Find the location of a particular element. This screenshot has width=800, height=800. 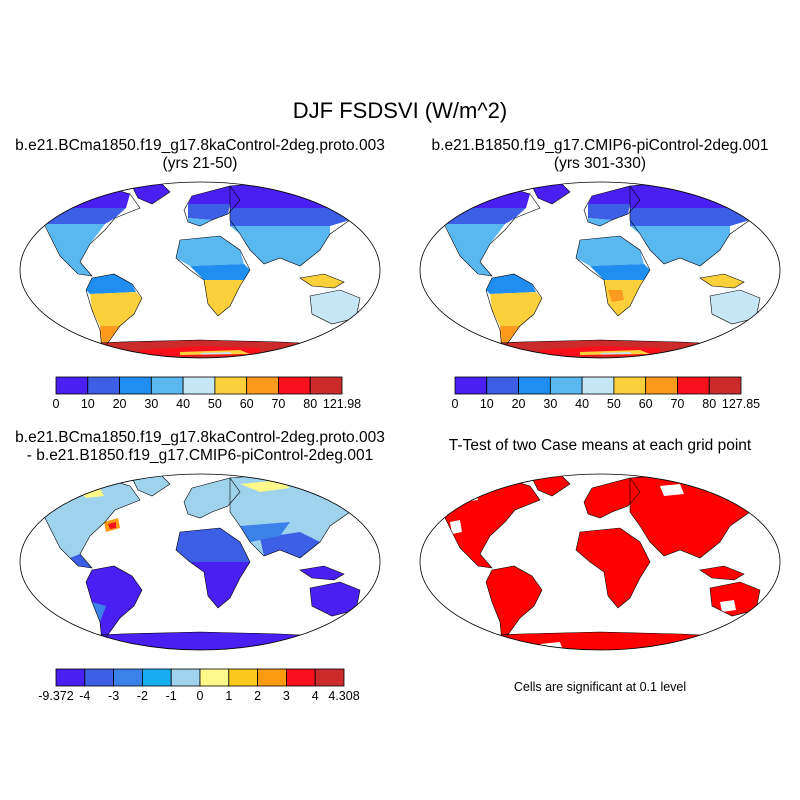

panel1-colorbar-tick-label: 50 is located at coordinates (215, 404).